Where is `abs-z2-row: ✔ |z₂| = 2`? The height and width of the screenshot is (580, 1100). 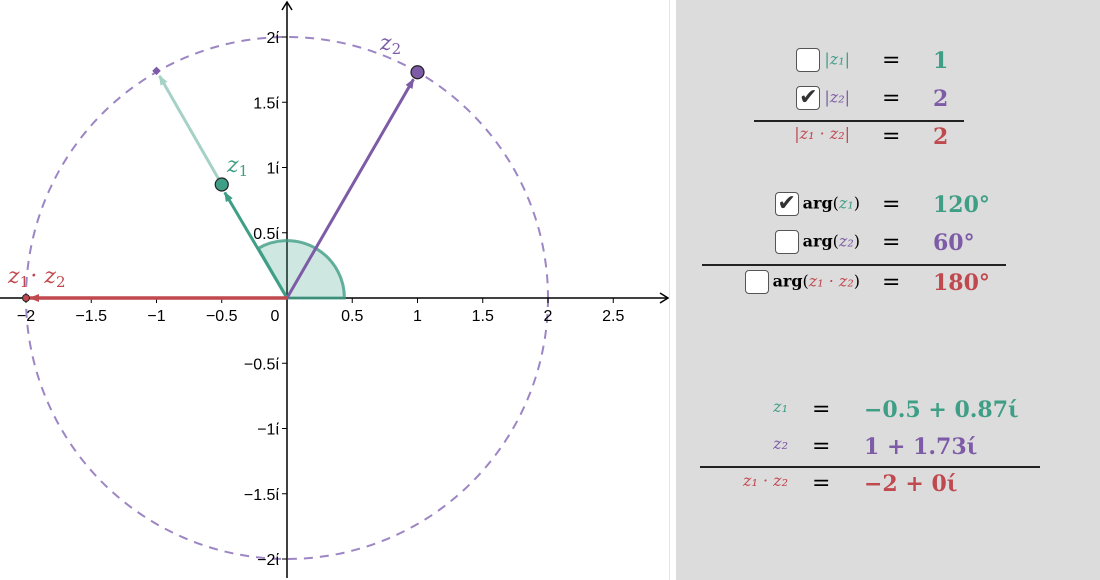 abs-z2-row: ✔ |z₂| = 2 is located at coordinates (885, 101).